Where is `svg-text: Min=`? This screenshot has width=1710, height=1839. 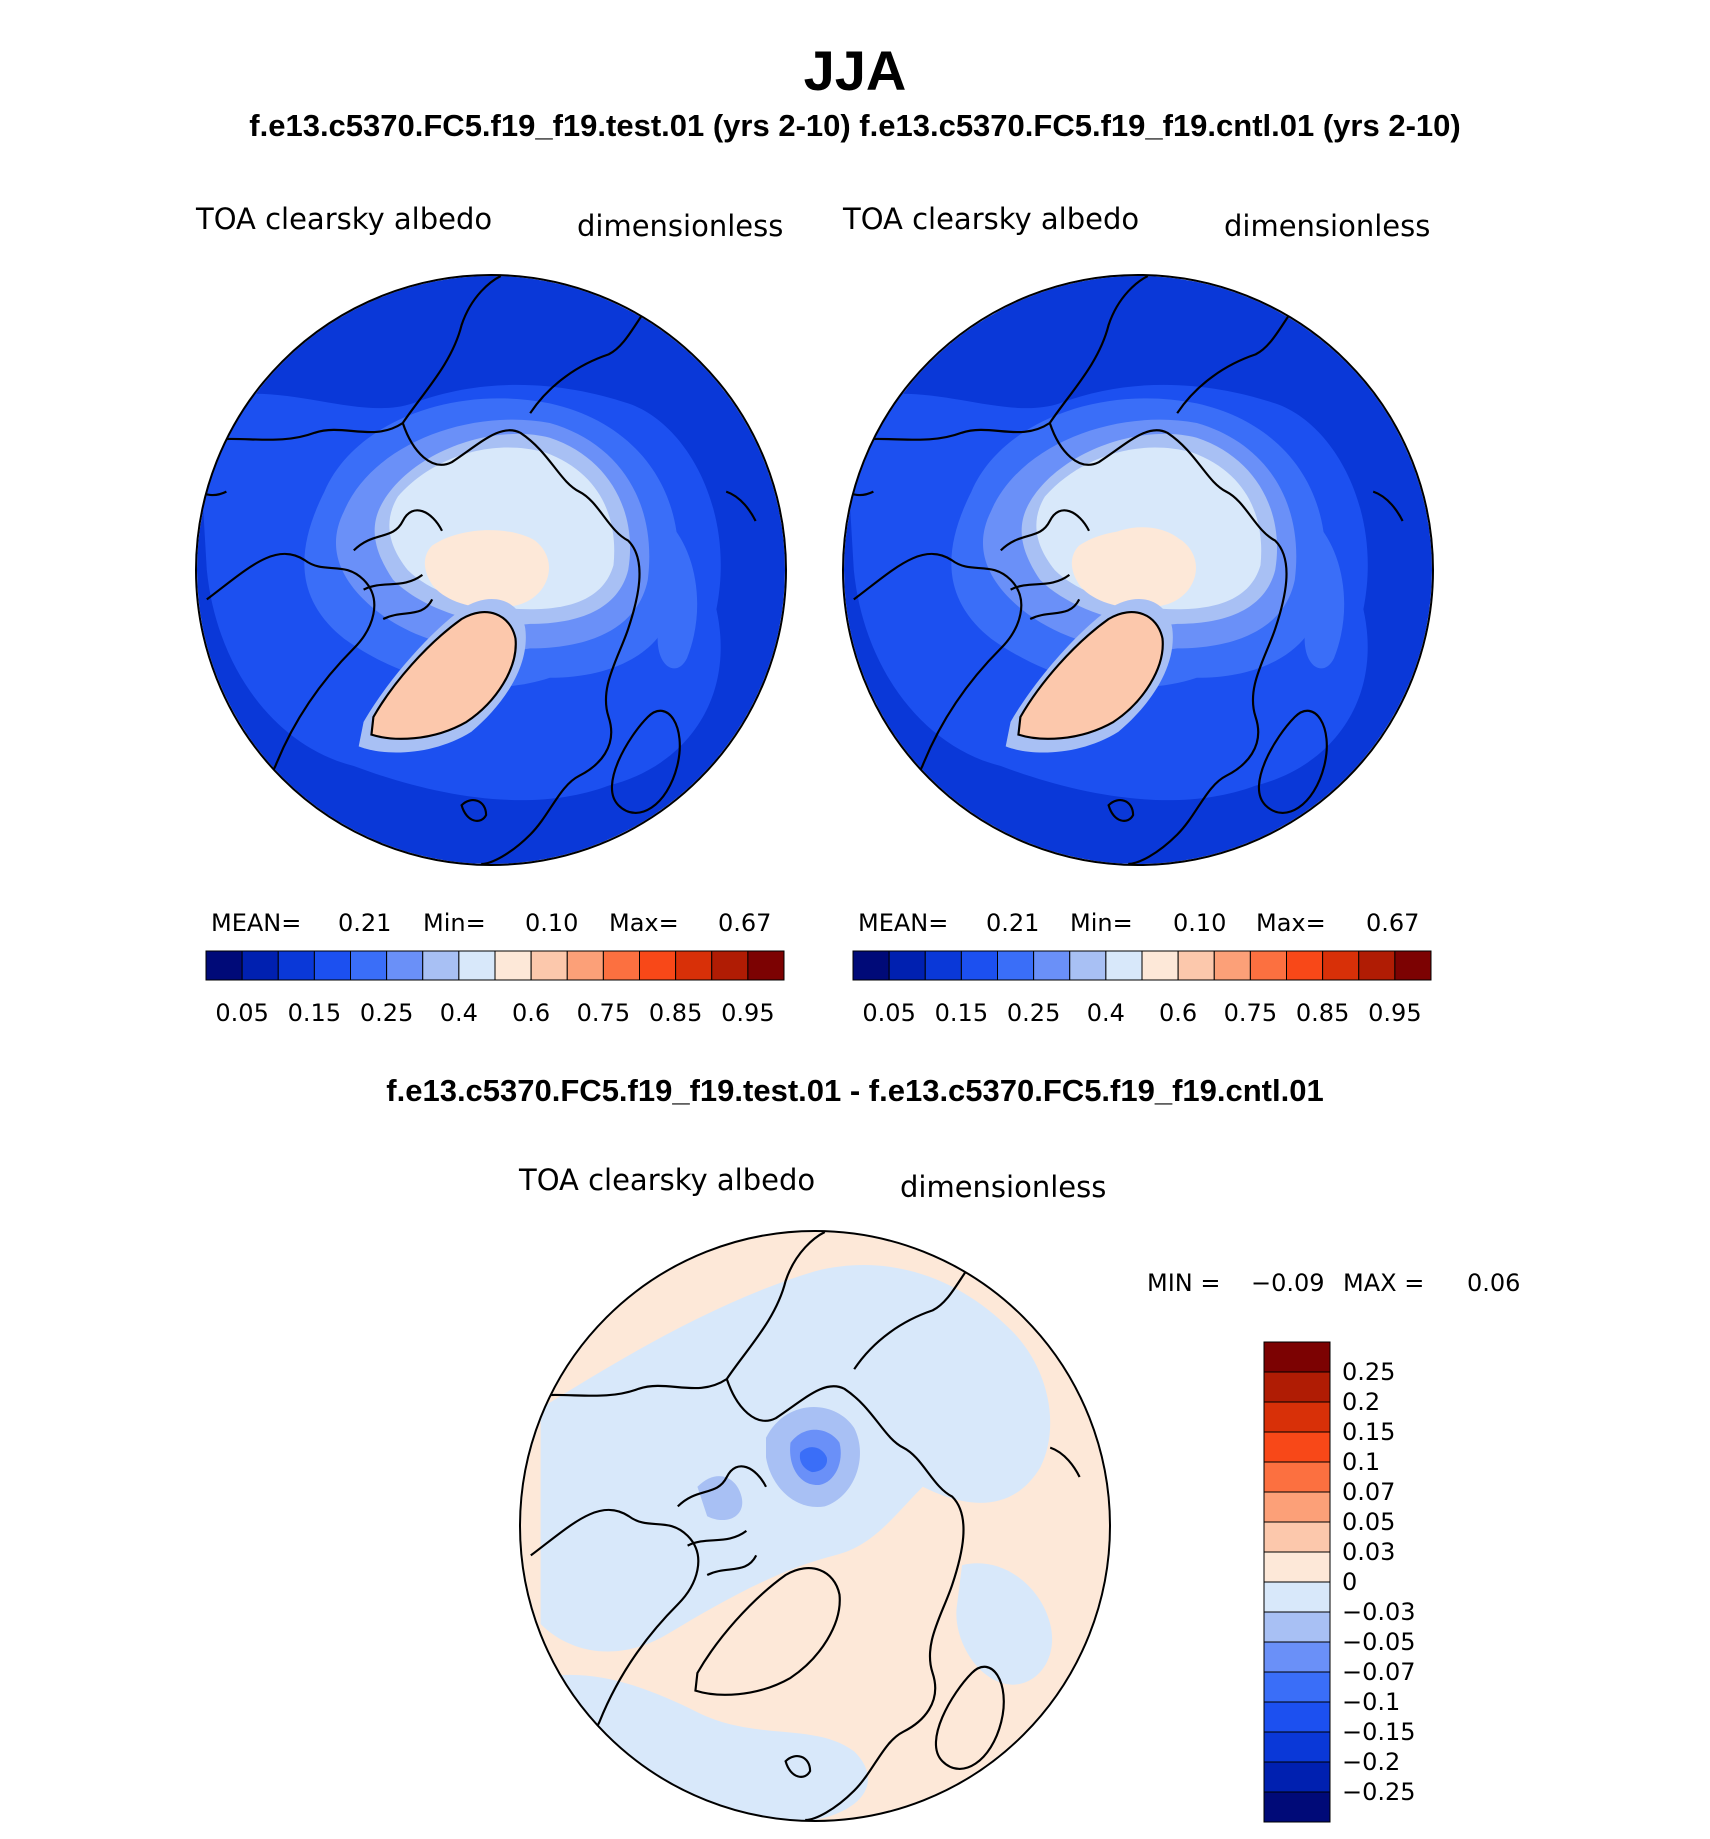
svg-text: Min= is located at coordinates (454, 923).